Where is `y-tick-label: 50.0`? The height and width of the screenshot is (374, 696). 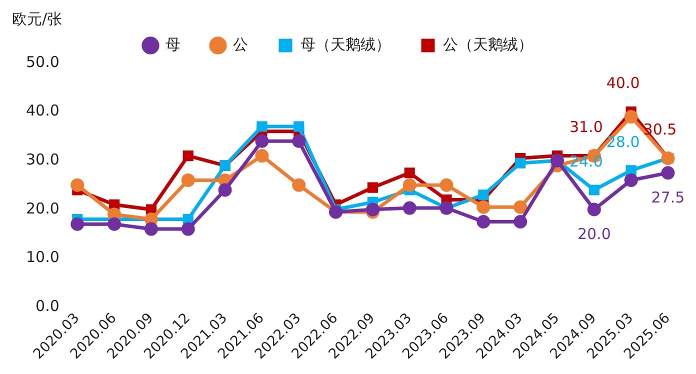 y-tick-label: 50.0 is located at coordinates (43, 61).